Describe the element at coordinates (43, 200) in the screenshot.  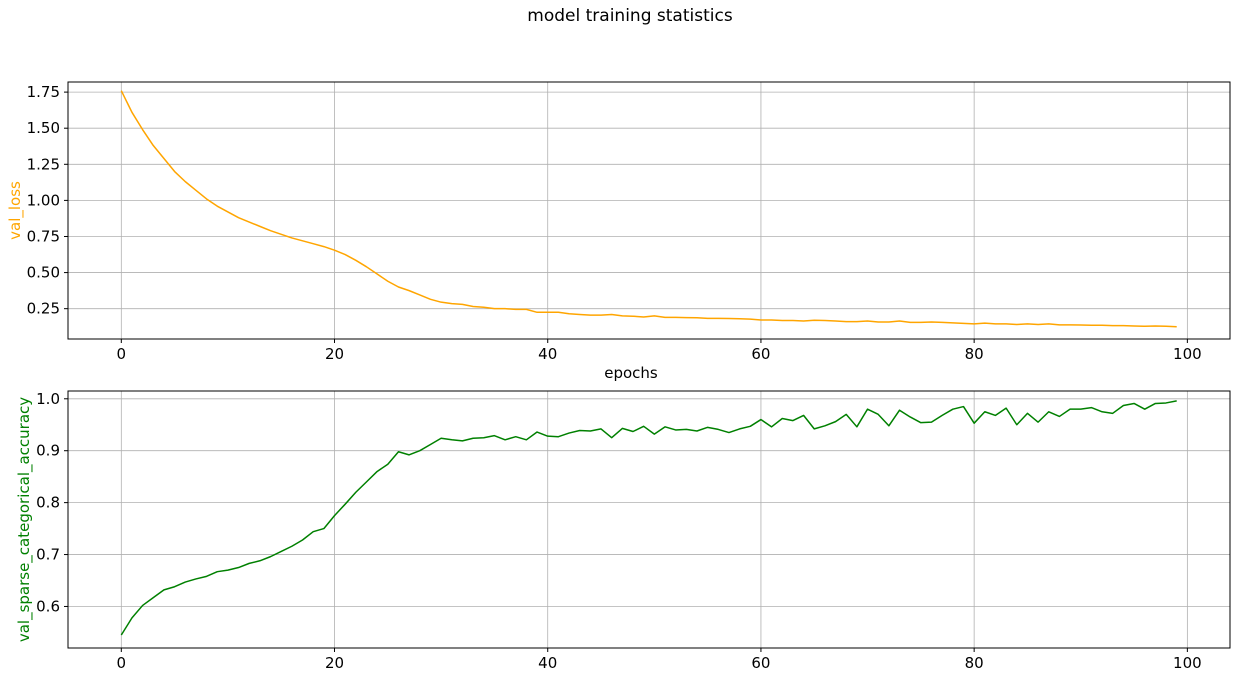
I see `y-tick-label: 1.00` at that location.